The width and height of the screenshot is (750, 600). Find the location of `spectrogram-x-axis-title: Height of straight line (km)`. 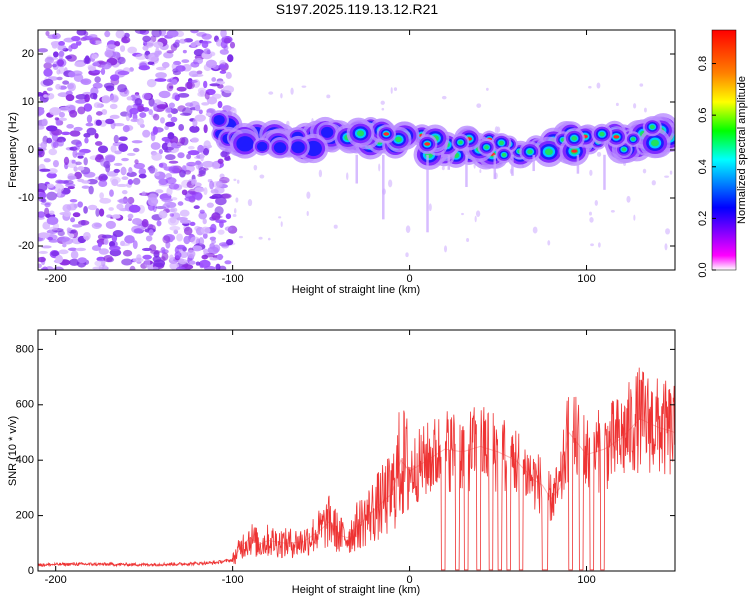

spectrogram-x-axis-title: Height of straight line (km) is located at coordinates (356, 290).